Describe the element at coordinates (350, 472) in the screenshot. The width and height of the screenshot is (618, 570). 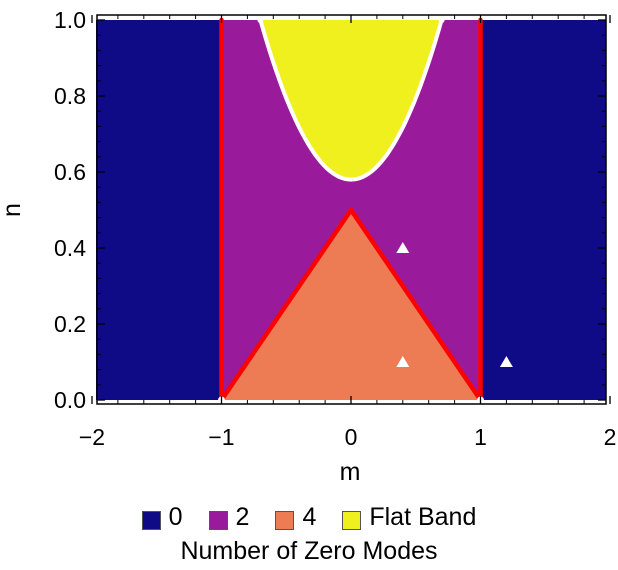
I see `x-axis-label: m` at that location.